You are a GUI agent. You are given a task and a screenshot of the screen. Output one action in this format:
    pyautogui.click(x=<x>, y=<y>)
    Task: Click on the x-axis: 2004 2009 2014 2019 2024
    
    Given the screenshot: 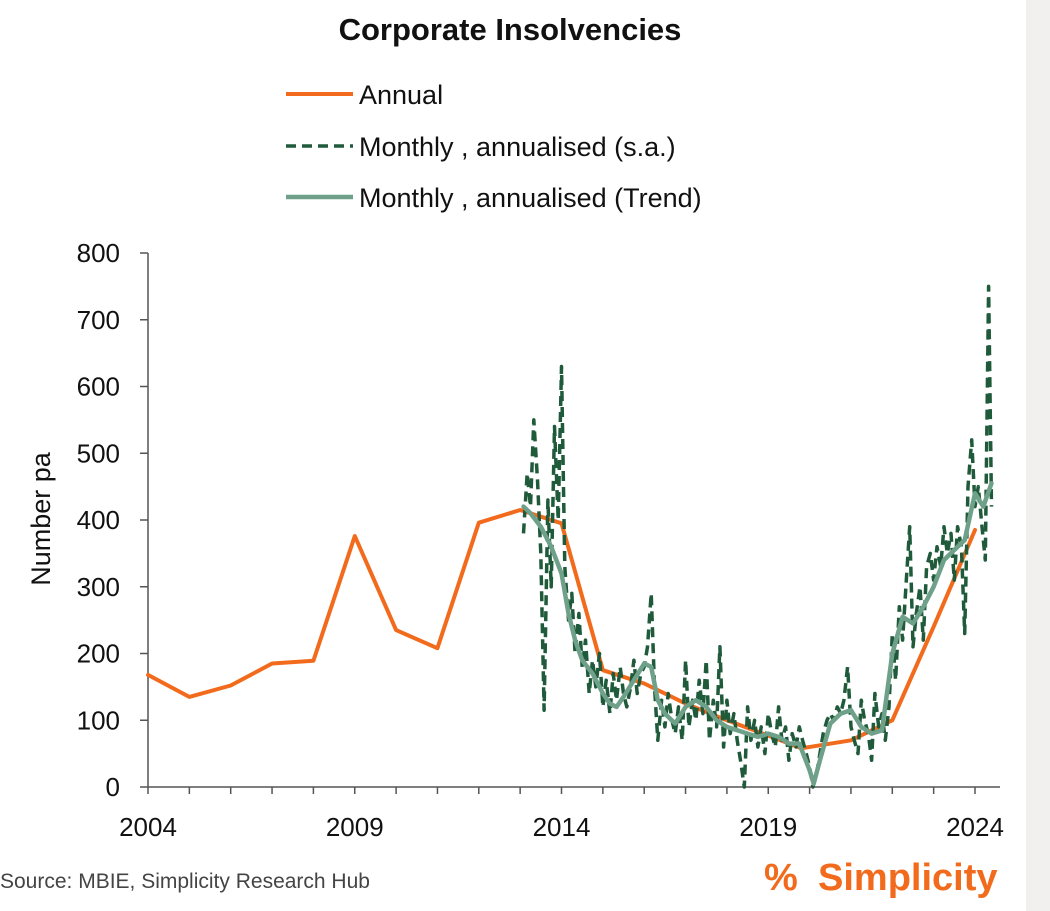 What is the action you would take?
    pyautogui.click(x=561, y=814)
    